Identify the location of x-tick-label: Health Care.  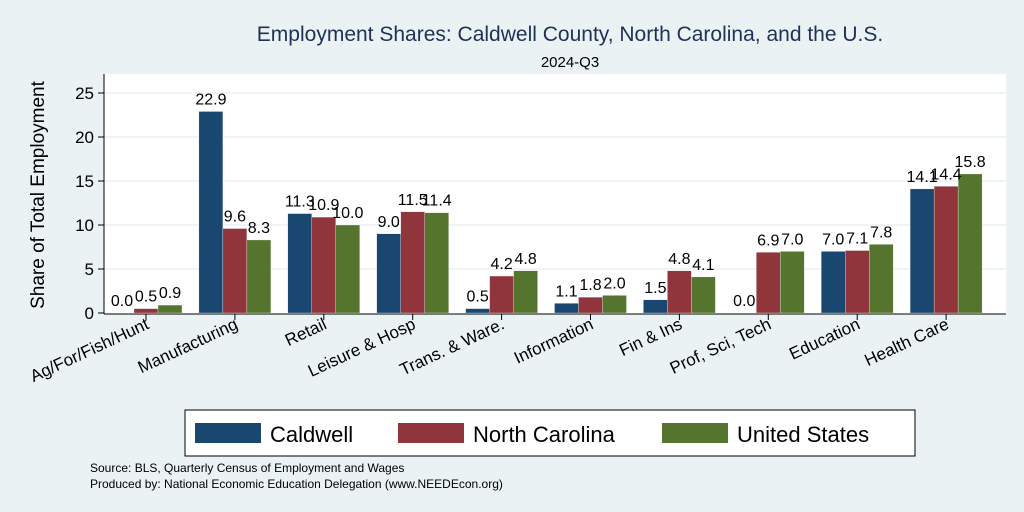
(907, 342).